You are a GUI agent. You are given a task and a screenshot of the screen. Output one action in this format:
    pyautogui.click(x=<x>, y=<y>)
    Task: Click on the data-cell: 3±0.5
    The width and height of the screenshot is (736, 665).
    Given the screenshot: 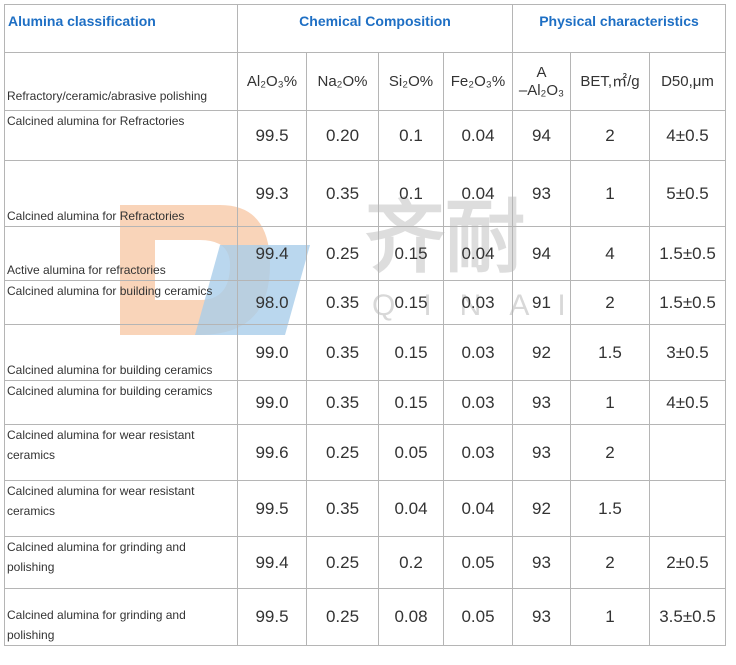 What is the action you would take?
    pyautogui.click(x=687, y=352)
    